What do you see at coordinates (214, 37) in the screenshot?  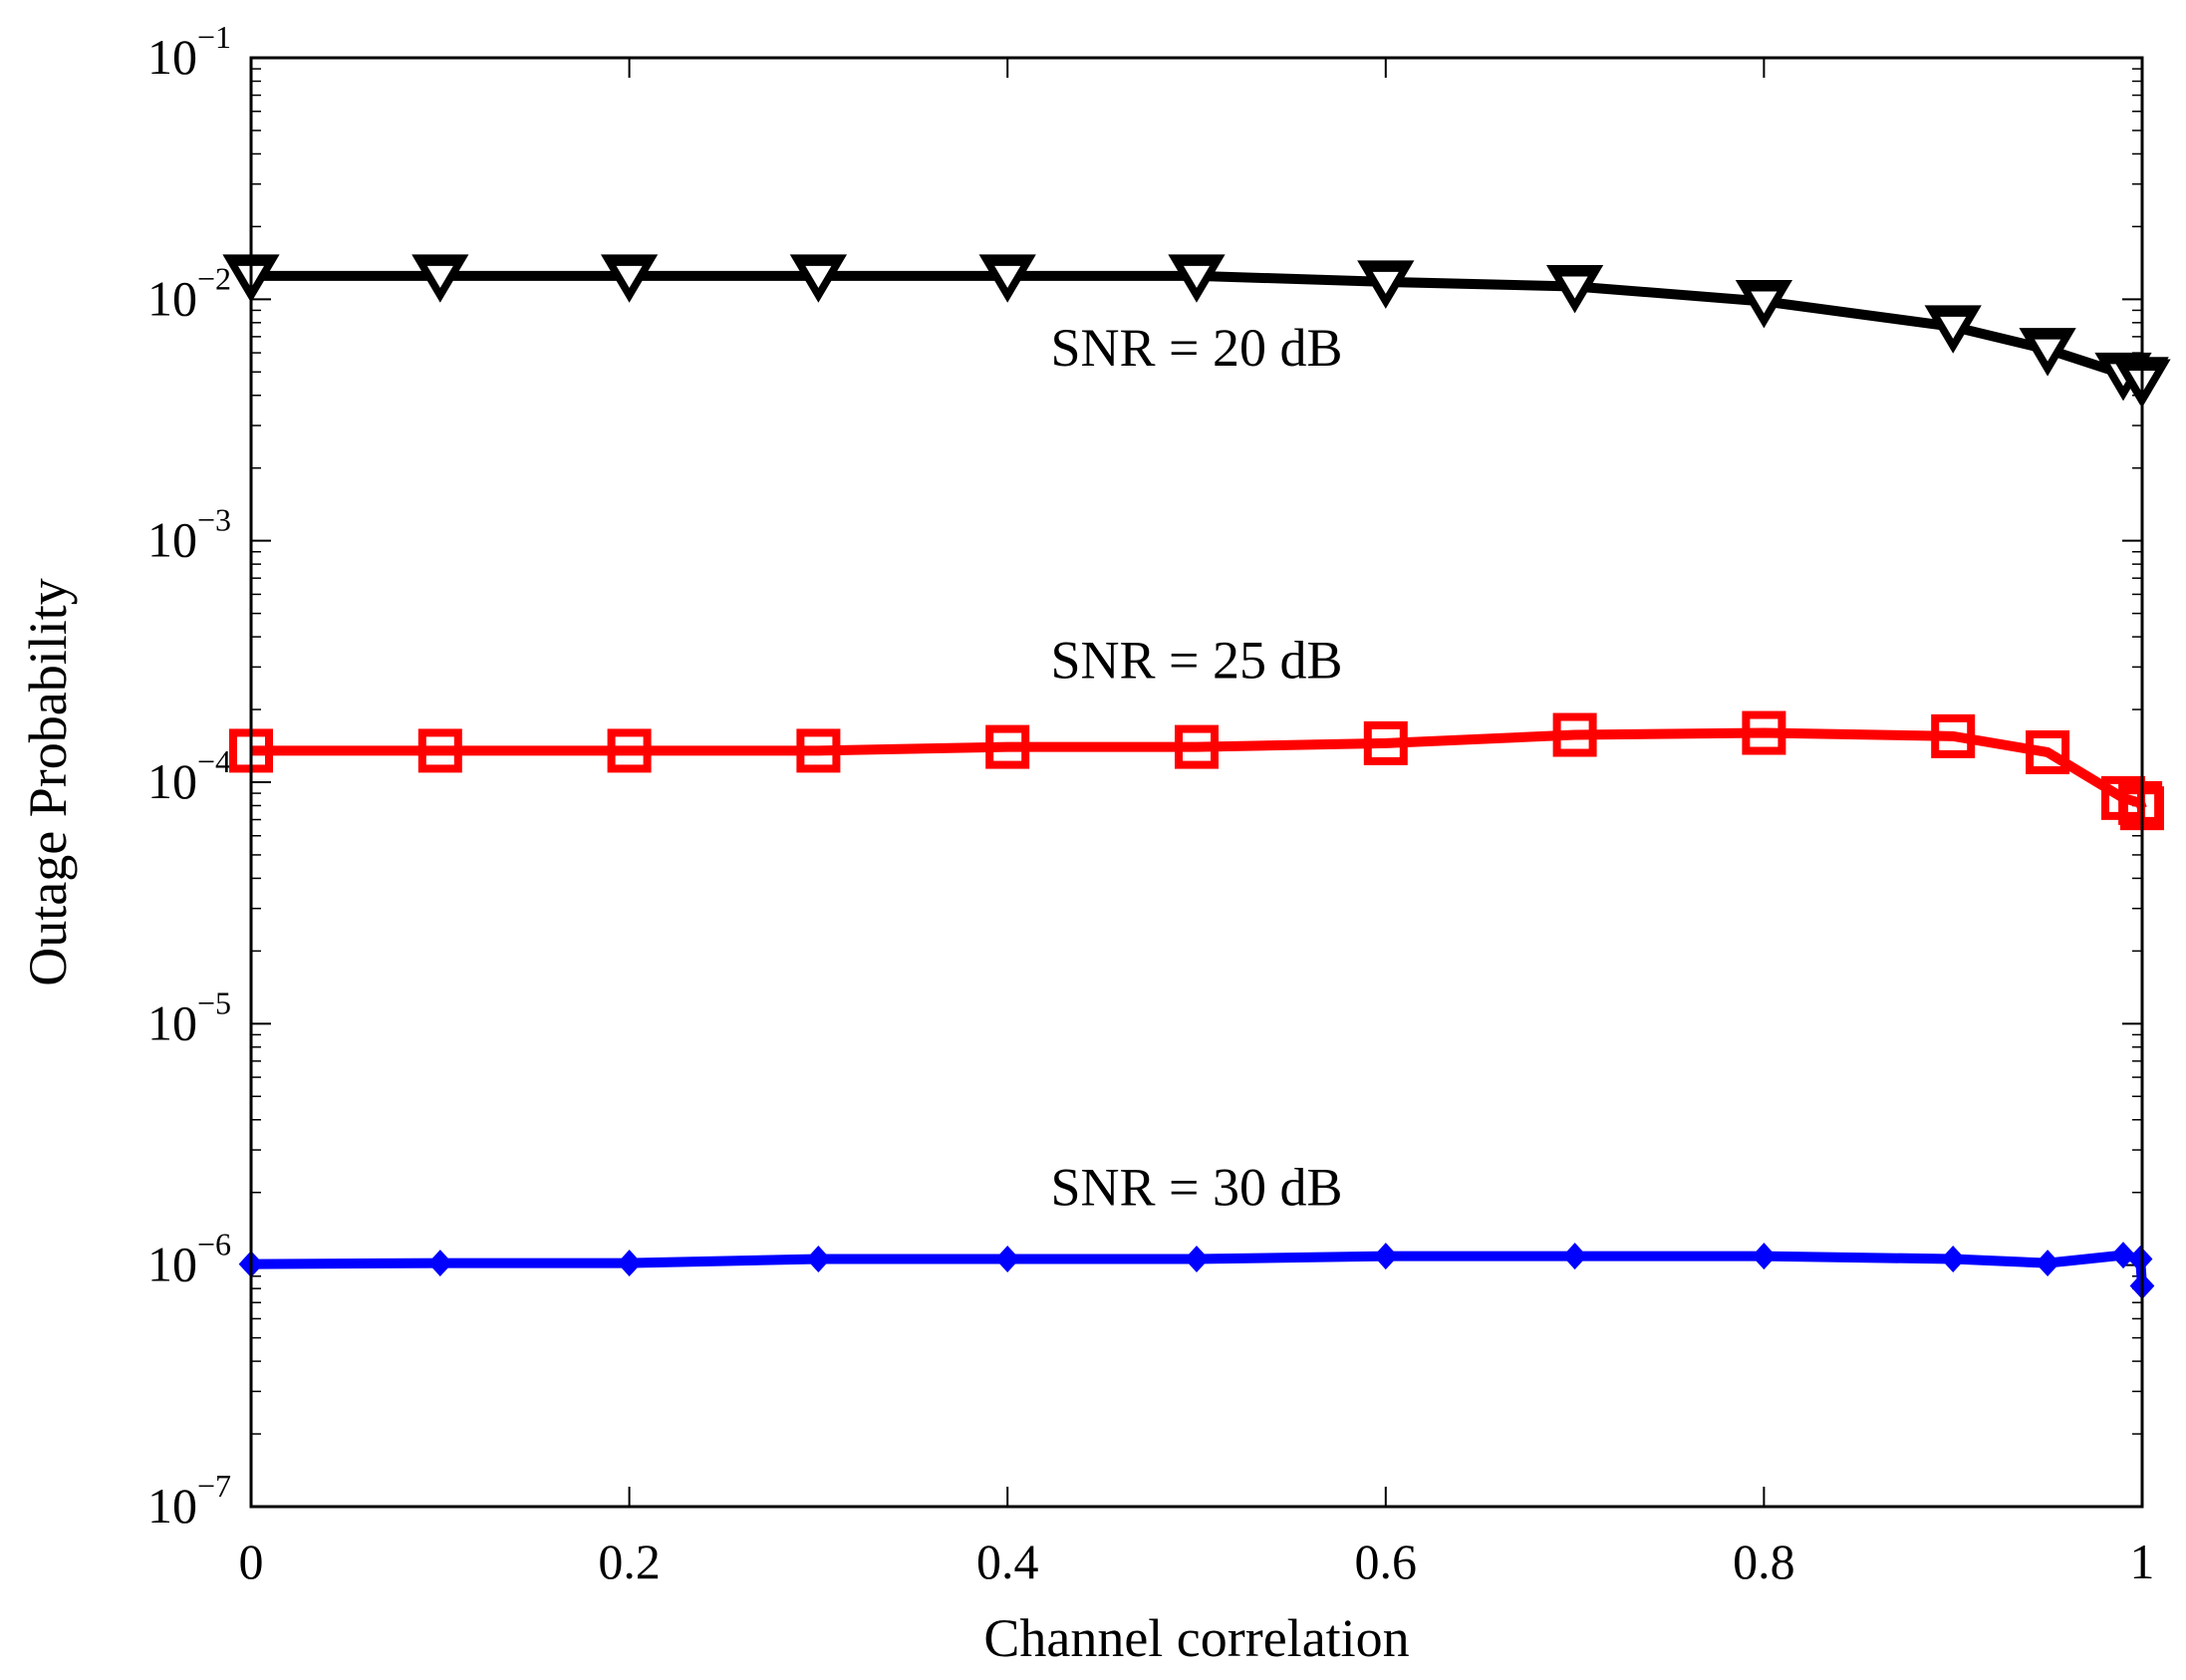 I see `y-tick-exponent: −1` at bounding box center [214, 37].